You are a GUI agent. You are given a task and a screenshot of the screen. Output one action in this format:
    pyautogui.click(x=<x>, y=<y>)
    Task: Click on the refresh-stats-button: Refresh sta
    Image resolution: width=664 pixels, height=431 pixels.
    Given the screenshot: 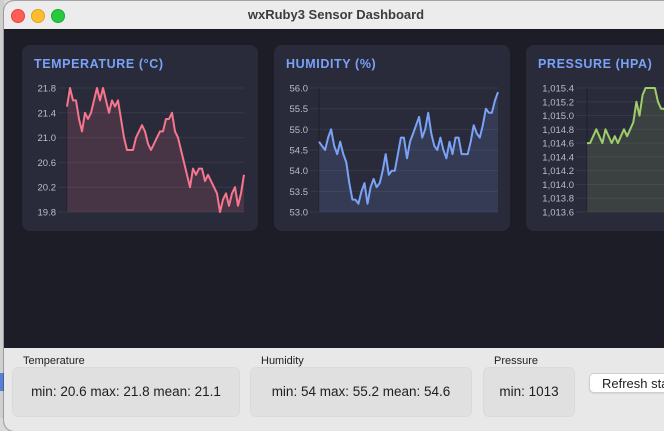 What is the action you would take?
    pyautogui.click(x=626, y=383)
    